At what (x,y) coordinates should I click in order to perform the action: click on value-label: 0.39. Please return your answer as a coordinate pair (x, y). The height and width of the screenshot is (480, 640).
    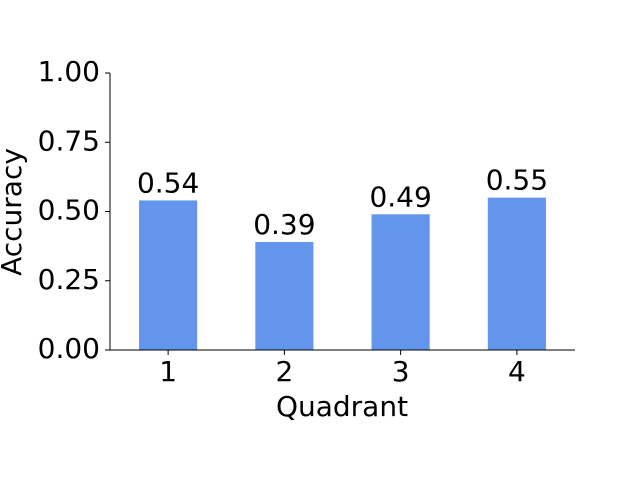
    Looking at the image, I should click on (284, 224).